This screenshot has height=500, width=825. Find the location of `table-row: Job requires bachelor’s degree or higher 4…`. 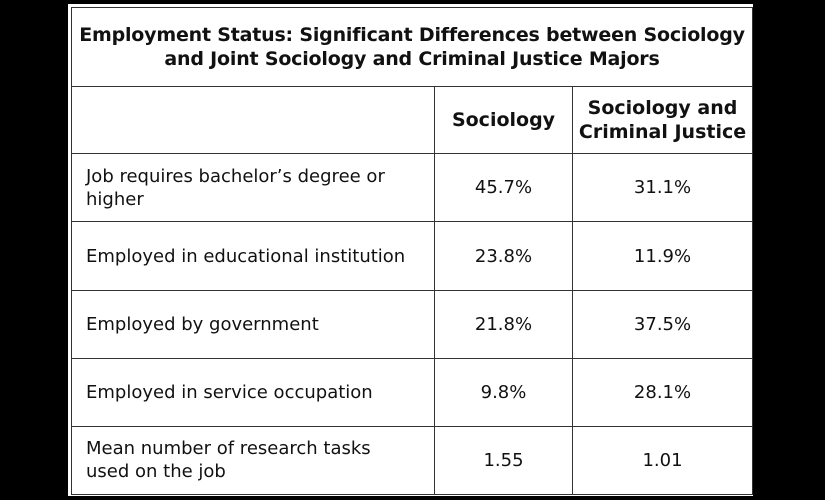

table-row: Job requires bachelor’s degree or higher 4… is located at coordinates (412, 188).